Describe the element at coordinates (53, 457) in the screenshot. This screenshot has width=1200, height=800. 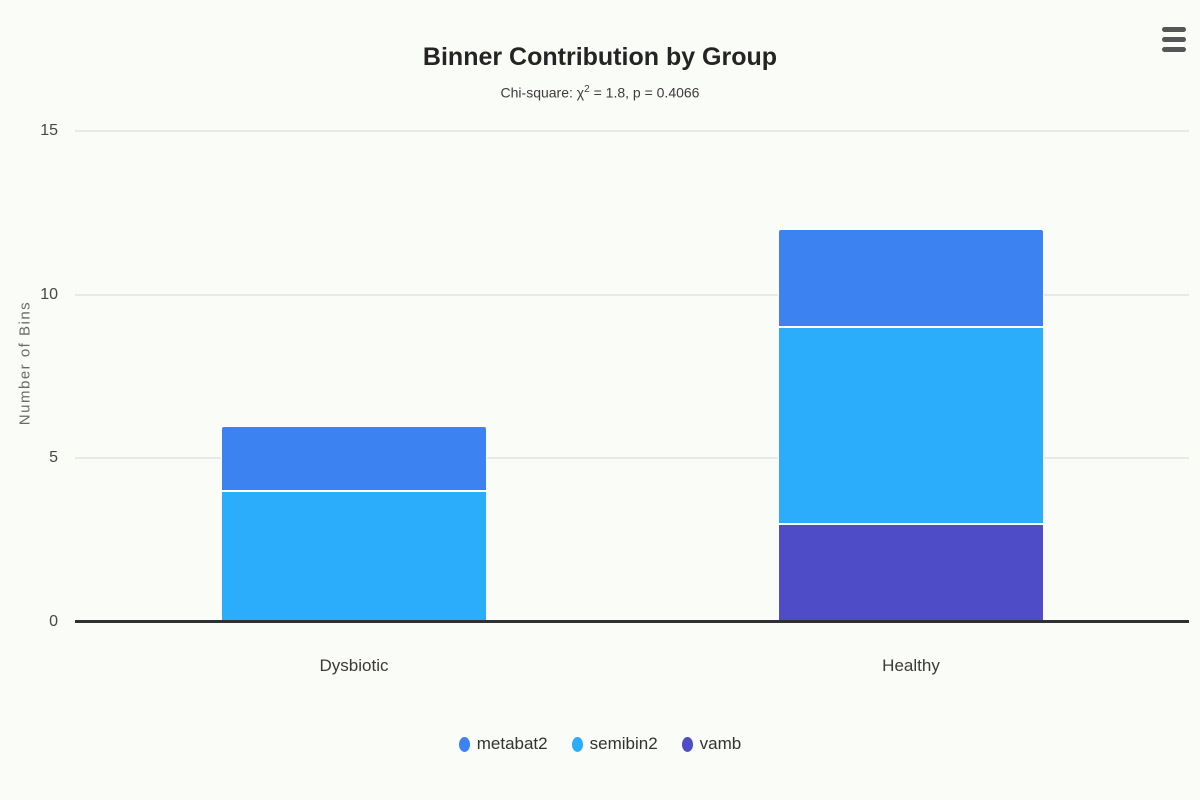
I see `y-tick-label-5: 5` at that location.